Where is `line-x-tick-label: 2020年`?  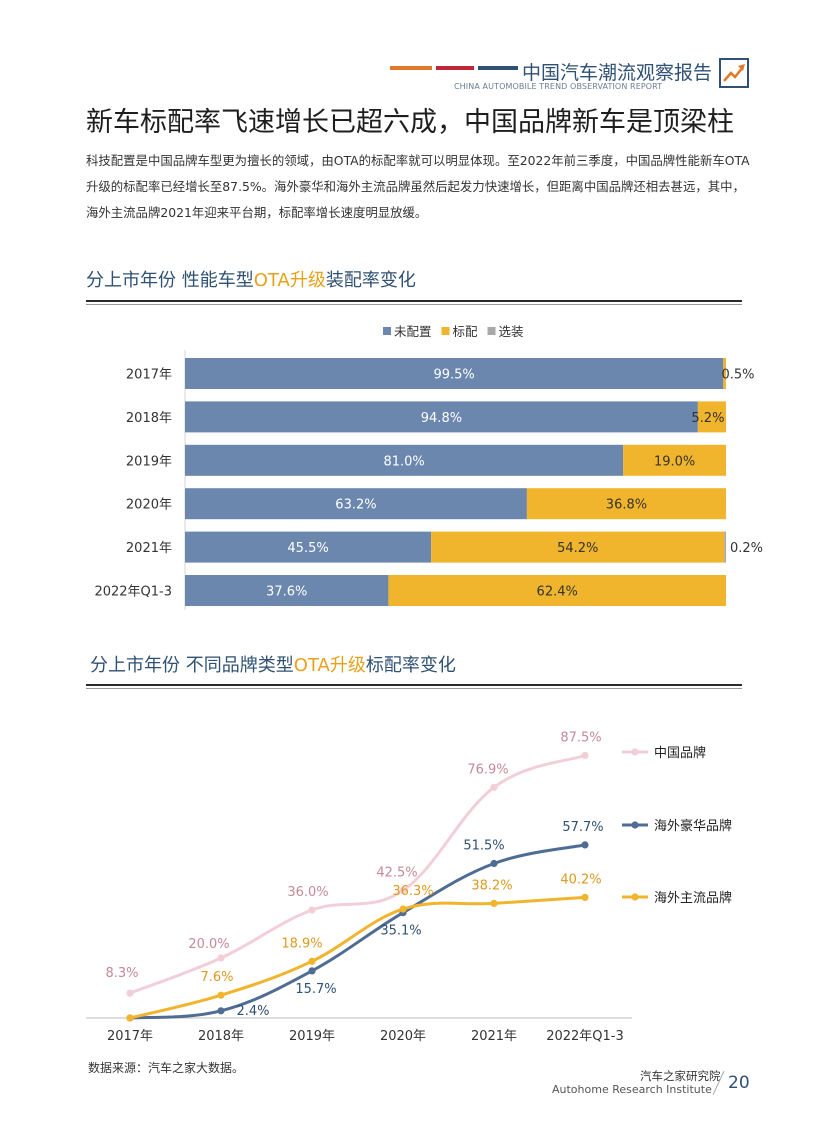
line-x-tick-label: 2020年 is located at coordinates (403, 1036).